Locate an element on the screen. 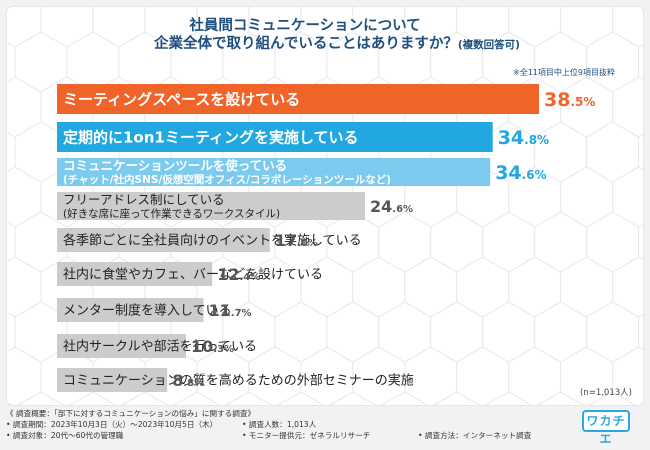 Image resolution: width=650 pixels, height=450 pixels. value-label-4: 24.6% is located at coordinates (391, 206).